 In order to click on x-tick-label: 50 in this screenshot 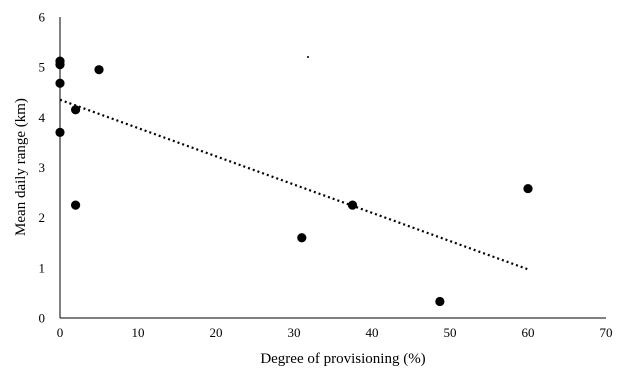, I will do `click(450, 332)`.